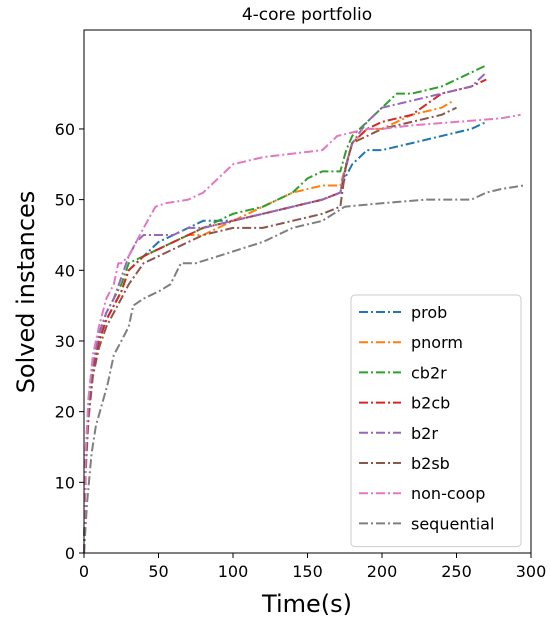 The image size is (550, 623). Describe the element at coordinates (307, 15) in the screenshot. I see `chart-title: 4-core portfolio` at that location.